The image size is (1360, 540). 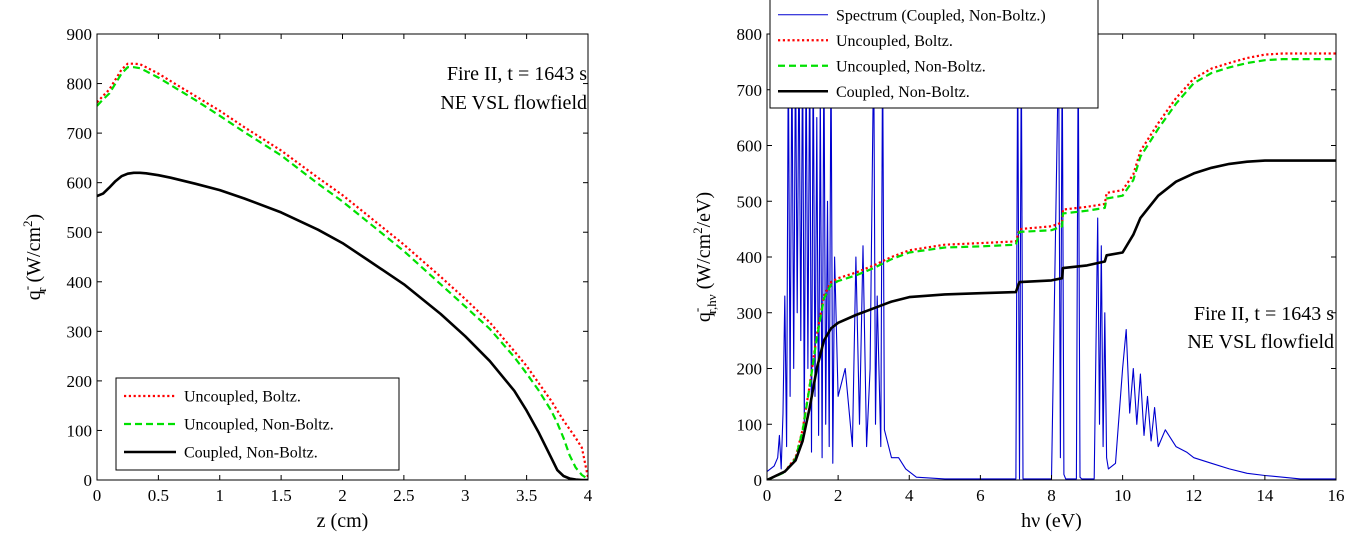 What do you see at coordinates (403, 495) in the screenshot?
I see `x-tick-label: 2.5` at bounding box center [403, 495].